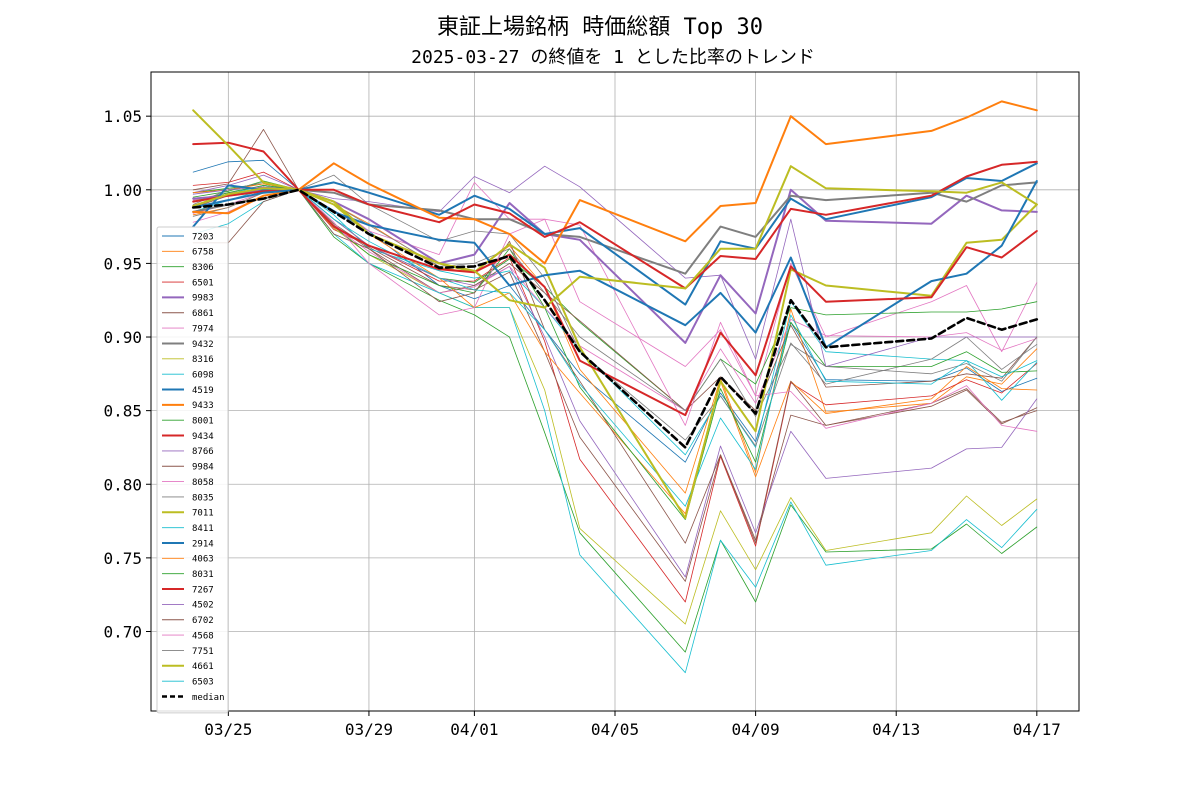 Image resolution: width=1200 pixels, height=800 pixels. What do you see at coordinates (203, 529) in the screenshot?
I see `legend-label: 8411` at bounding box center [203, 529].